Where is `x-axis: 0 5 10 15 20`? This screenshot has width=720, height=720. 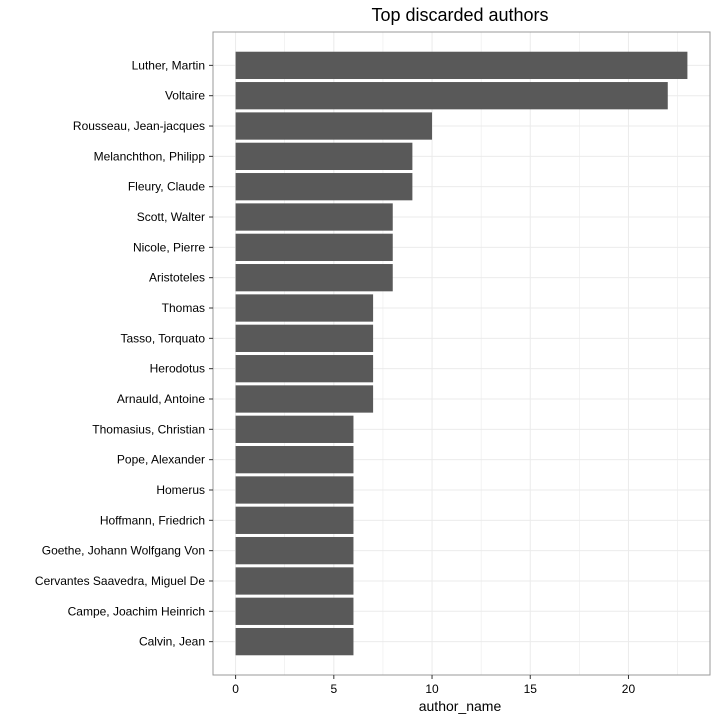 x-axis: 0 5 10 15 20 is located at coordinates (433, 685).